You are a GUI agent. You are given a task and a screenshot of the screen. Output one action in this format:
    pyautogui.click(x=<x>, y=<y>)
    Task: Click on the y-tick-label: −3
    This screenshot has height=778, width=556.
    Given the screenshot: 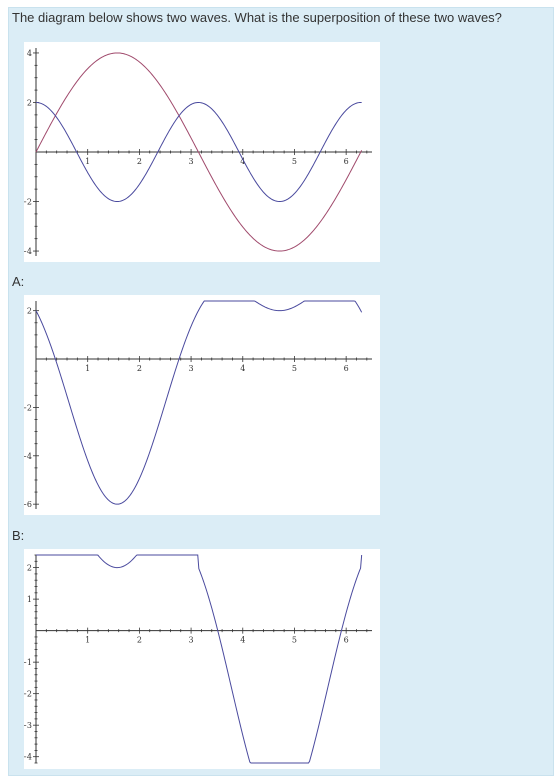 What is the action you would take?
    pyautogui.click(x=28, y=725)
    